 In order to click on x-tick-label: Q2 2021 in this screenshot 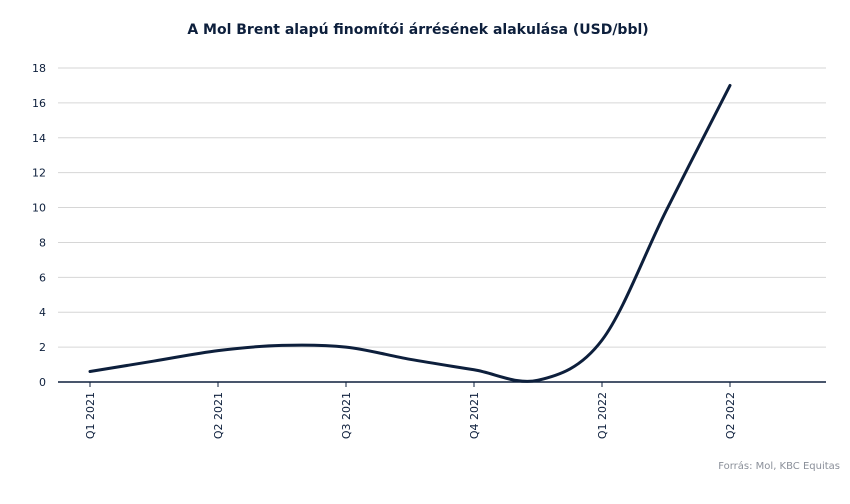, I will do `click(218, 415)`.